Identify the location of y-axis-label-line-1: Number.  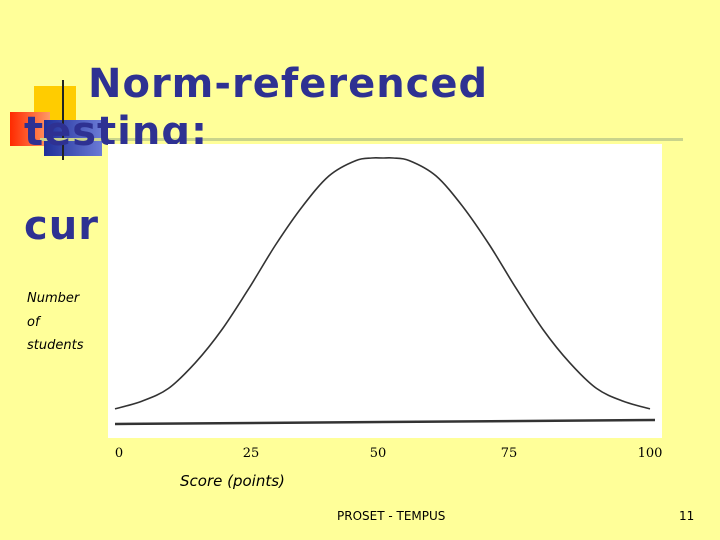
(53, 298).